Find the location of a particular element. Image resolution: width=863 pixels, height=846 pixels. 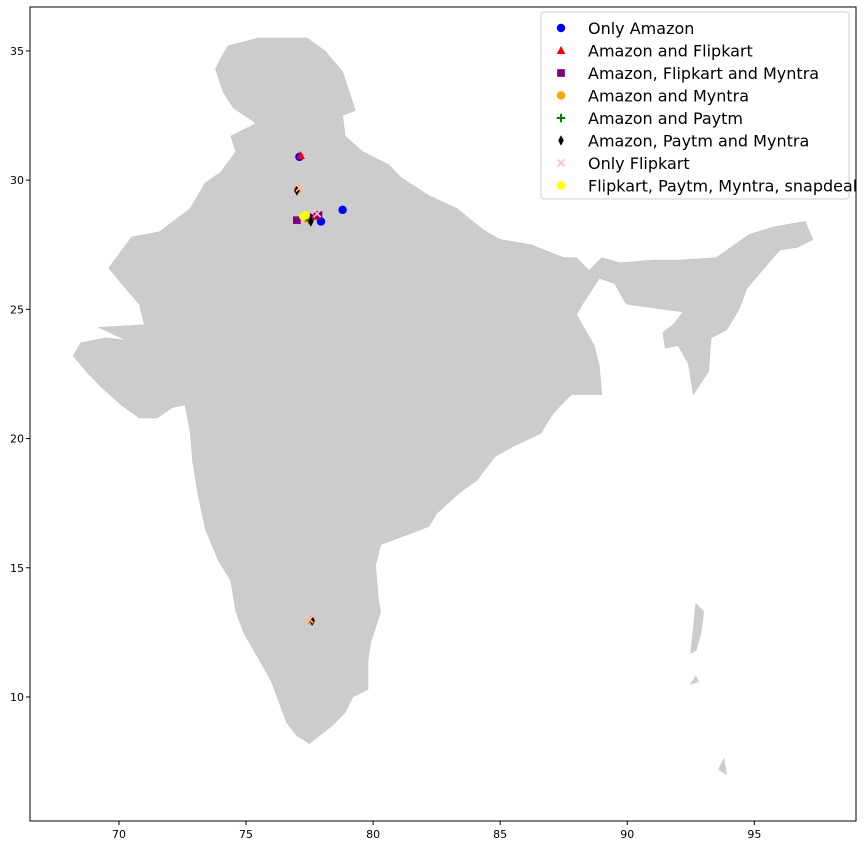

legend-label: Amazon, Flipkart and Myntra is located at coordinates (703, 73).